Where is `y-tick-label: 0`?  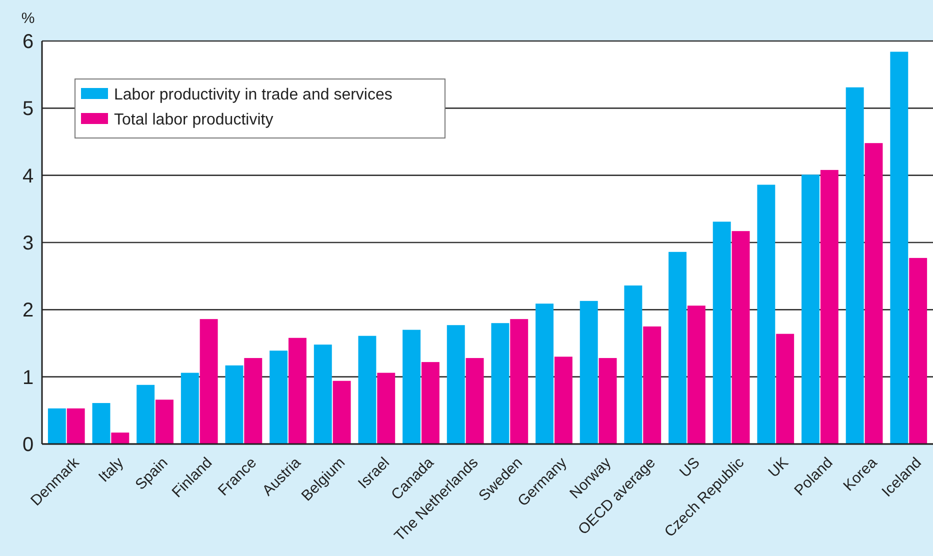
y-tick-label: 0 is located at coordinates (28, 445).